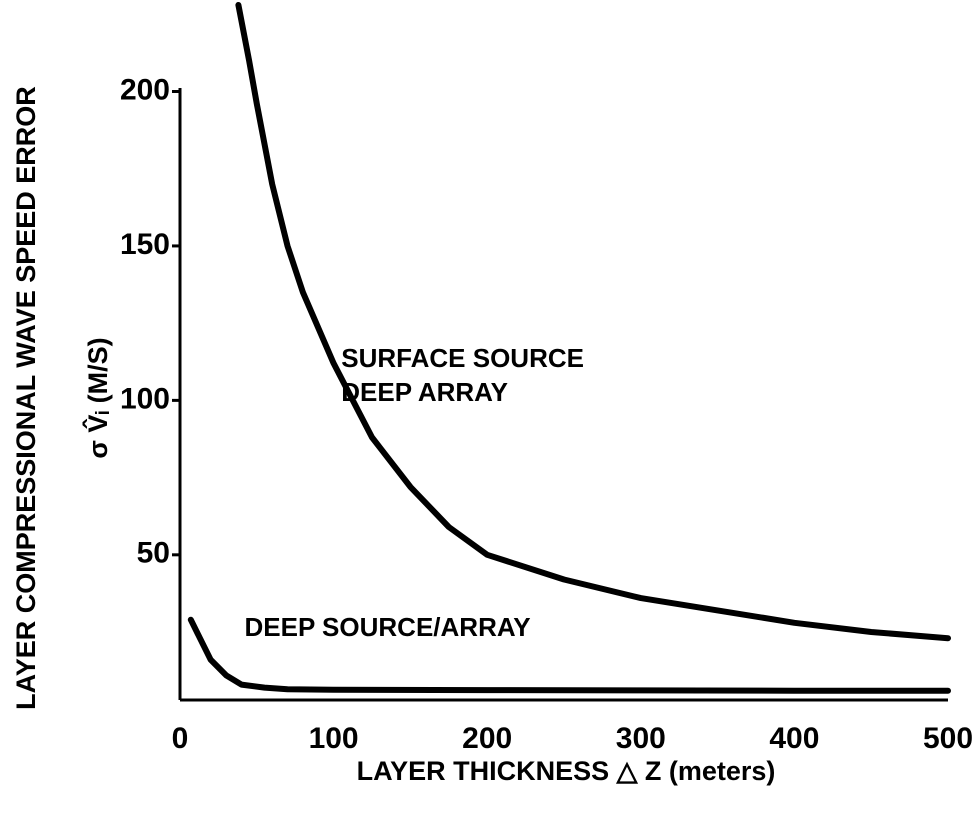 The width and height of the screenshot is (977, 817). What do you see at coordinates (641, 738) in the screenshot?
I see `x-tick-label: 300` at bounding box center [641, 738].